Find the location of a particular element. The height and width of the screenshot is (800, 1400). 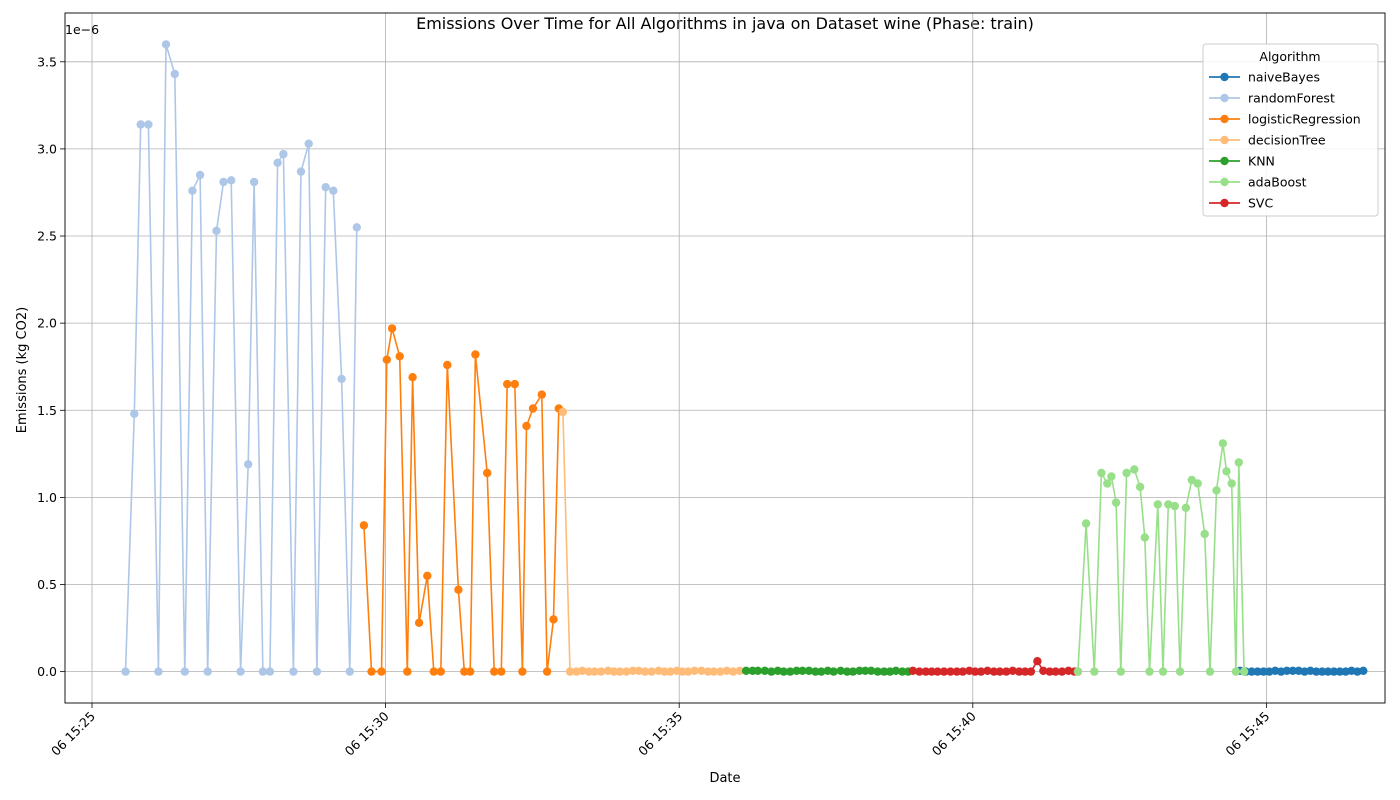

legend-entry-decisionTree: decisionTree is located at coordinates (1267, 140).